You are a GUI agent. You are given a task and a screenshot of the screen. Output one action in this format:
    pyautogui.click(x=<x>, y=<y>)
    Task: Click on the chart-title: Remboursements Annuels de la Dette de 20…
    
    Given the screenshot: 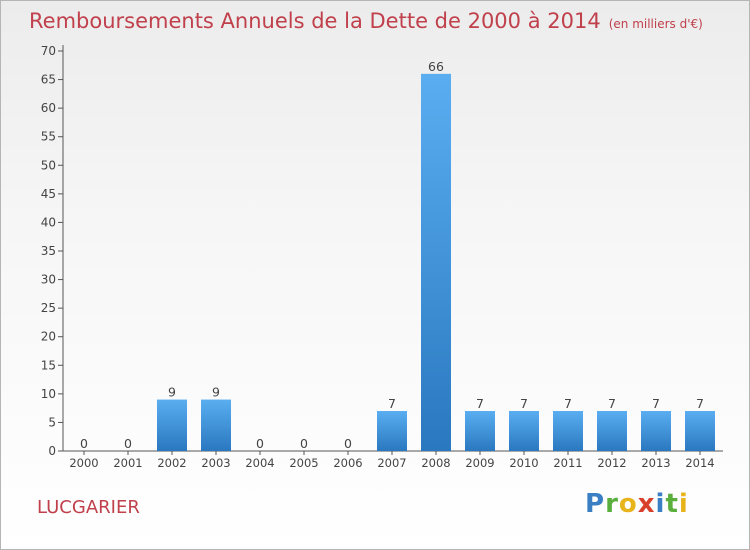 What is the action you would take?
    pyautogui.click(x=366, y=21)
    